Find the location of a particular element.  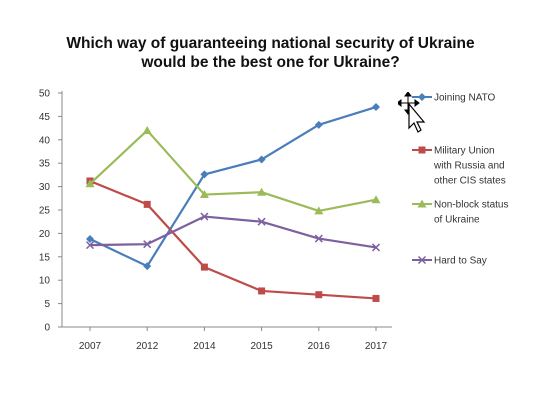

y-tick-label: 5 is located at coordinates (47, 304).